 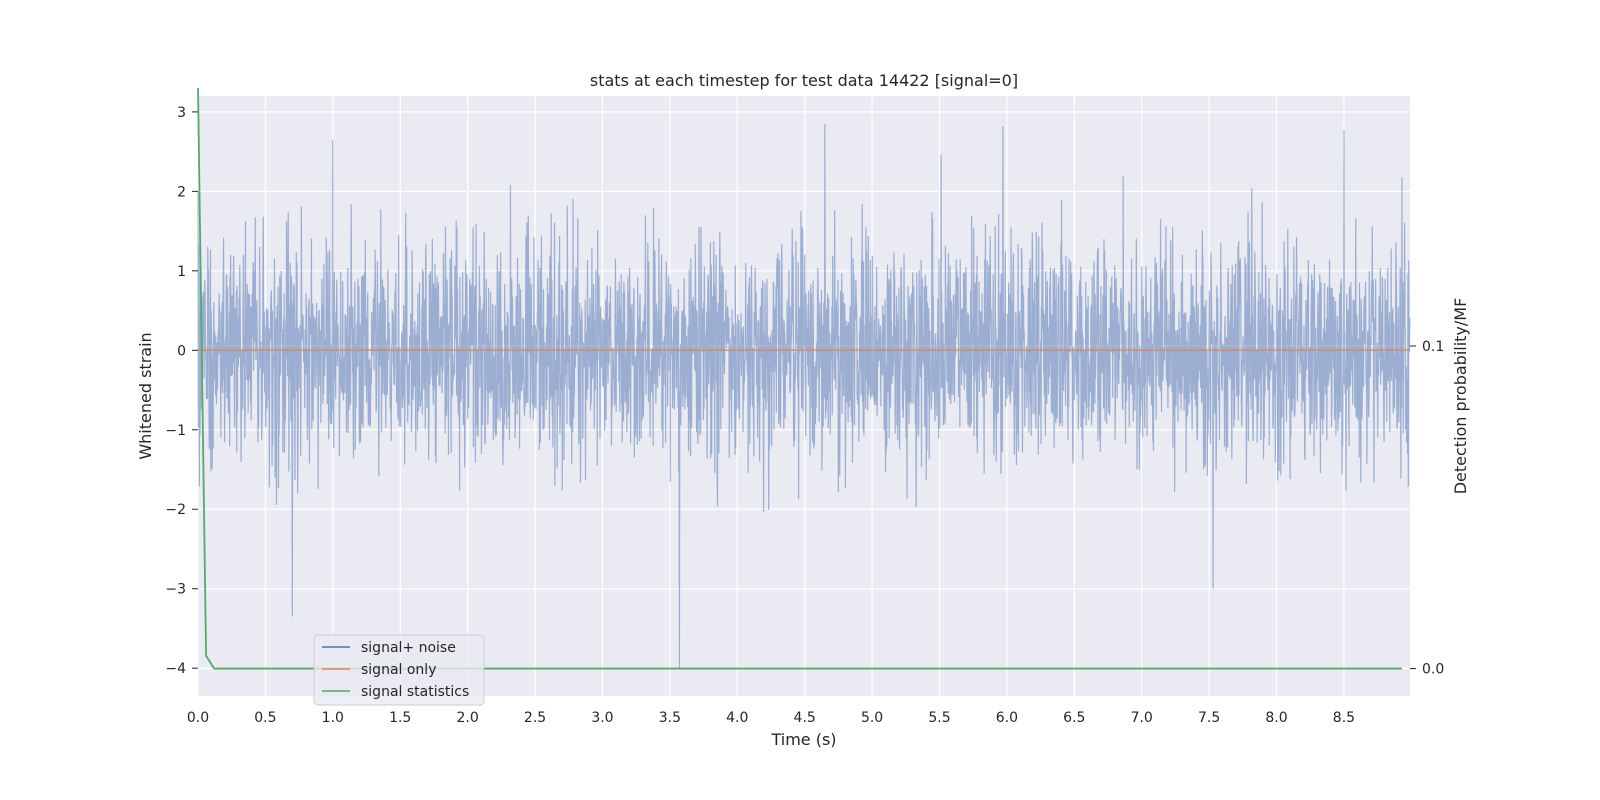 I want to click on x-tick-label: 6.0, so click(x=1007, y=718).